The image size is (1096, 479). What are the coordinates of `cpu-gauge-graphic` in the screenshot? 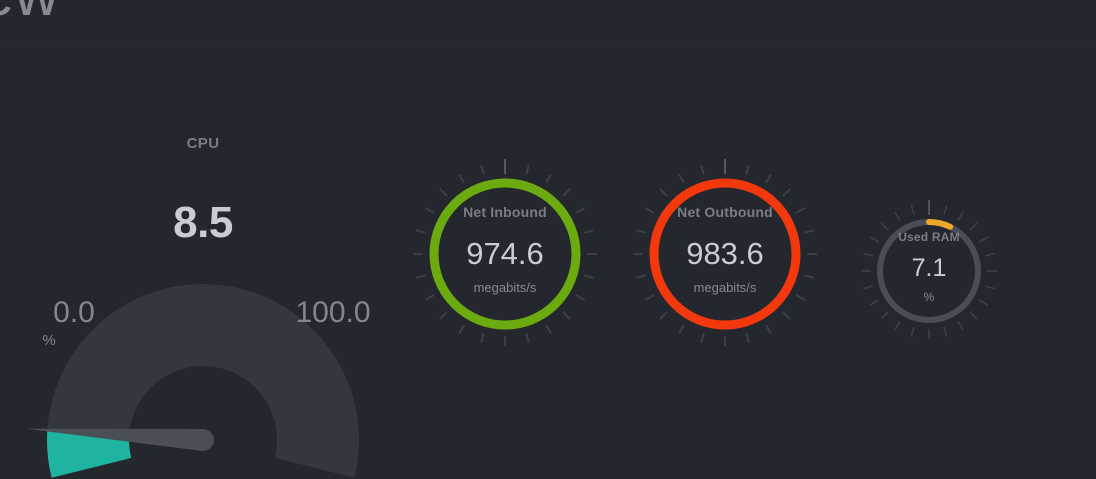 It's located at (192, 381).